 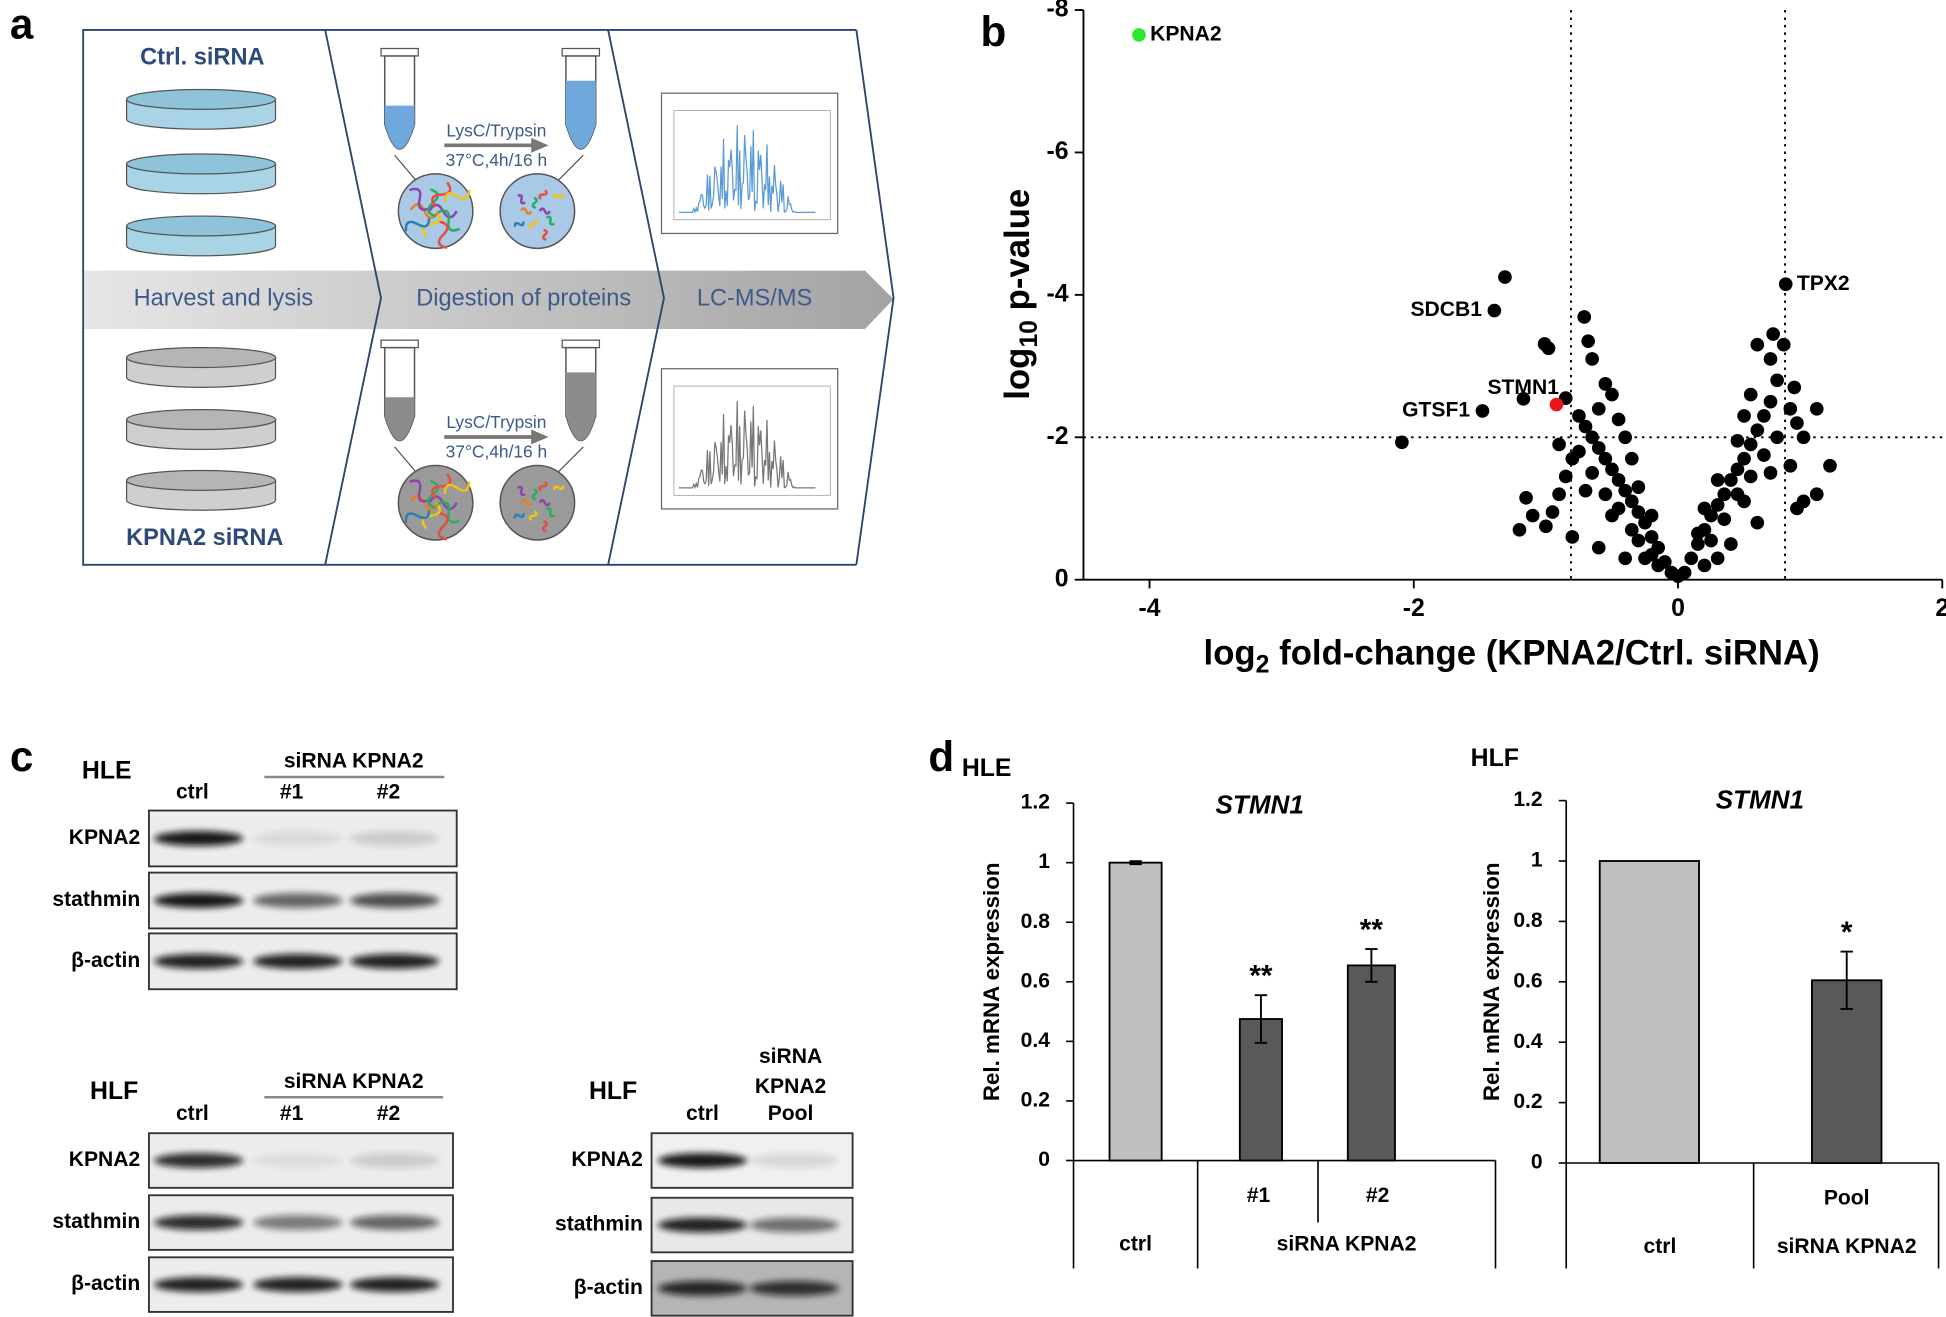 I want to click on point-label: TPX2, so click(x=1823, y=283).